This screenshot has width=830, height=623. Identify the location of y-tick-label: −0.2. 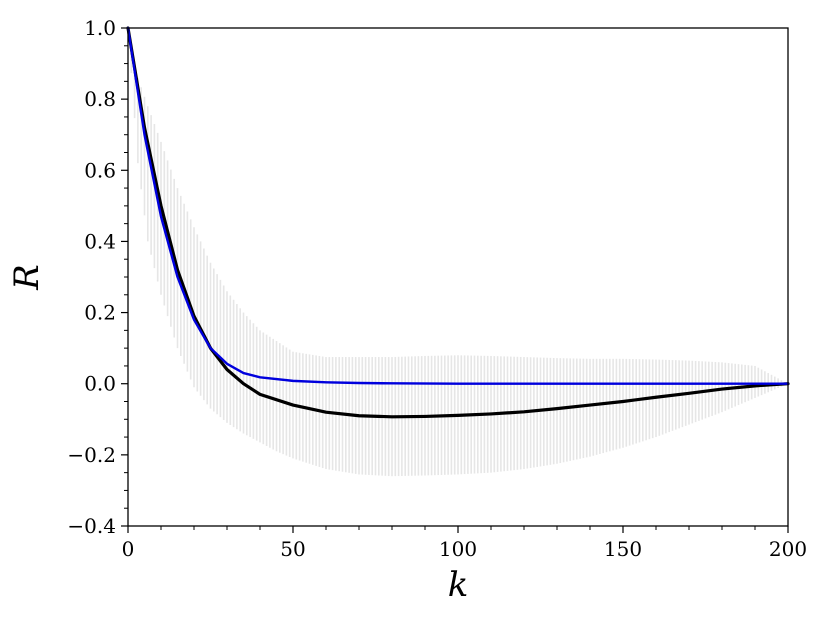
(91, 455).